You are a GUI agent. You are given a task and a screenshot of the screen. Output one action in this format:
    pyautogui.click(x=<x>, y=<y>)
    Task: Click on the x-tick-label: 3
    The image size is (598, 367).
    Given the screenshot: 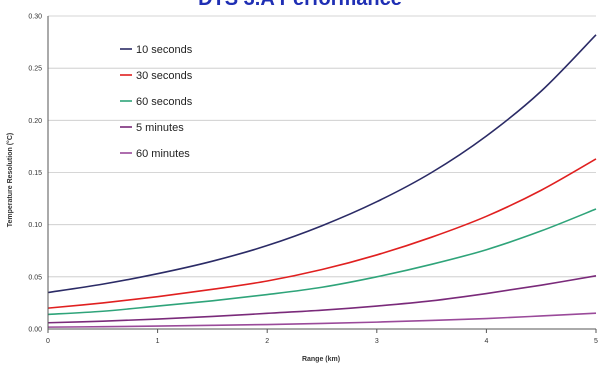 What is the action you would take?
    pyautogui.click(x=377, y=341)
    